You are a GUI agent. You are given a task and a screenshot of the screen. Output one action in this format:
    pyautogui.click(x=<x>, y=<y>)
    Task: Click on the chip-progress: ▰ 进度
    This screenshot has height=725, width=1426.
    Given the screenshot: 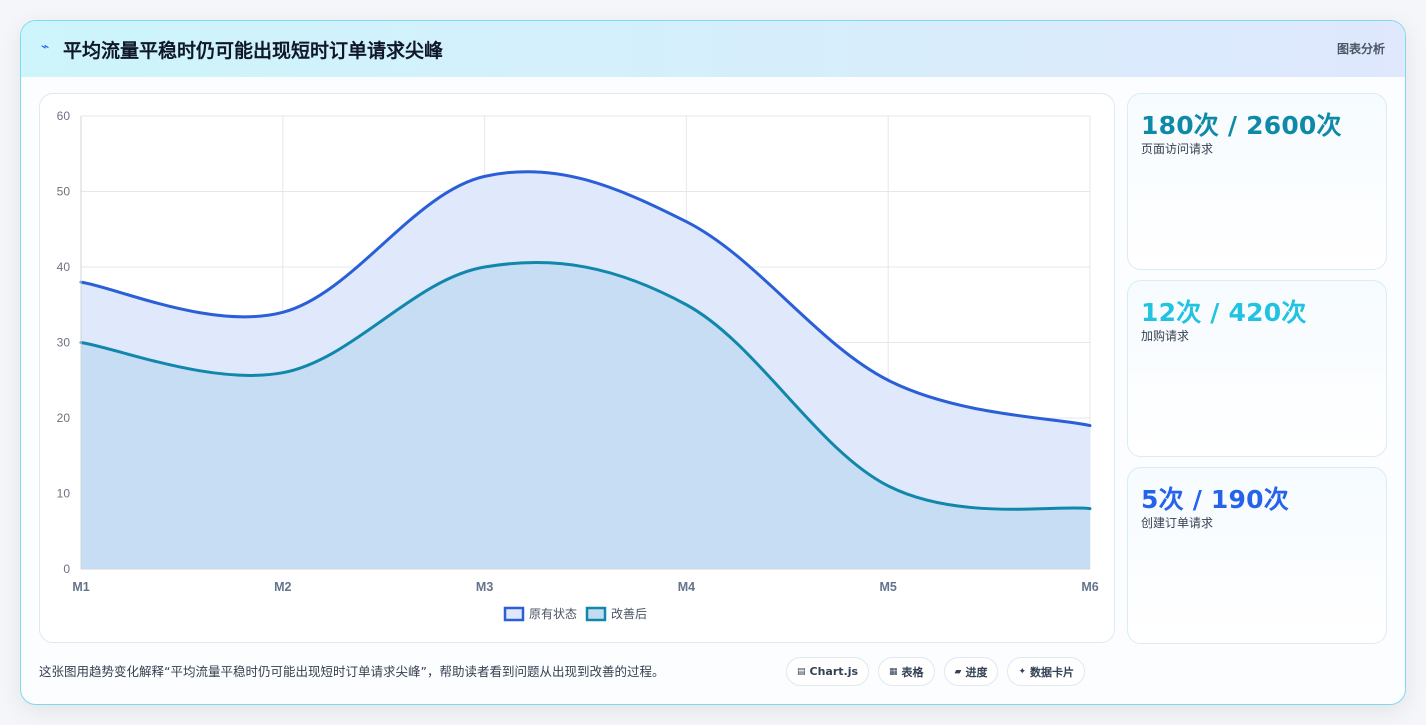 What is the action you would take?
    pyautogui.click(x=971, y=671)
    